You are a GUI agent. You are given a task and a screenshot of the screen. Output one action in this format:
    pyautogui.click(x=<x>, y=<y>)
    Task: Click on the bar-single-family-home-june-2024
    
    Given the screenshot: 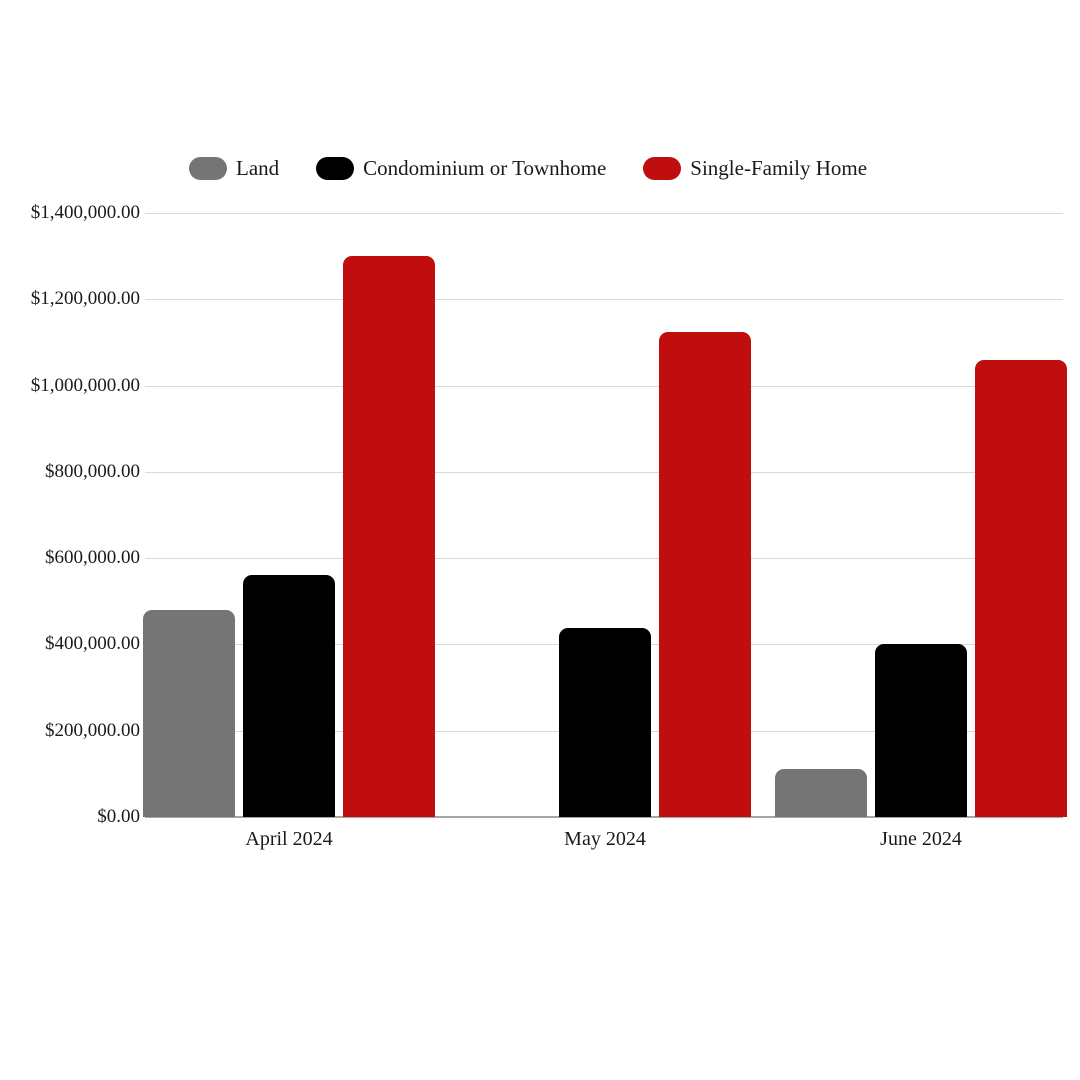 What is the action you would take?
    pyautogui.click(x=1021, y=588)
    